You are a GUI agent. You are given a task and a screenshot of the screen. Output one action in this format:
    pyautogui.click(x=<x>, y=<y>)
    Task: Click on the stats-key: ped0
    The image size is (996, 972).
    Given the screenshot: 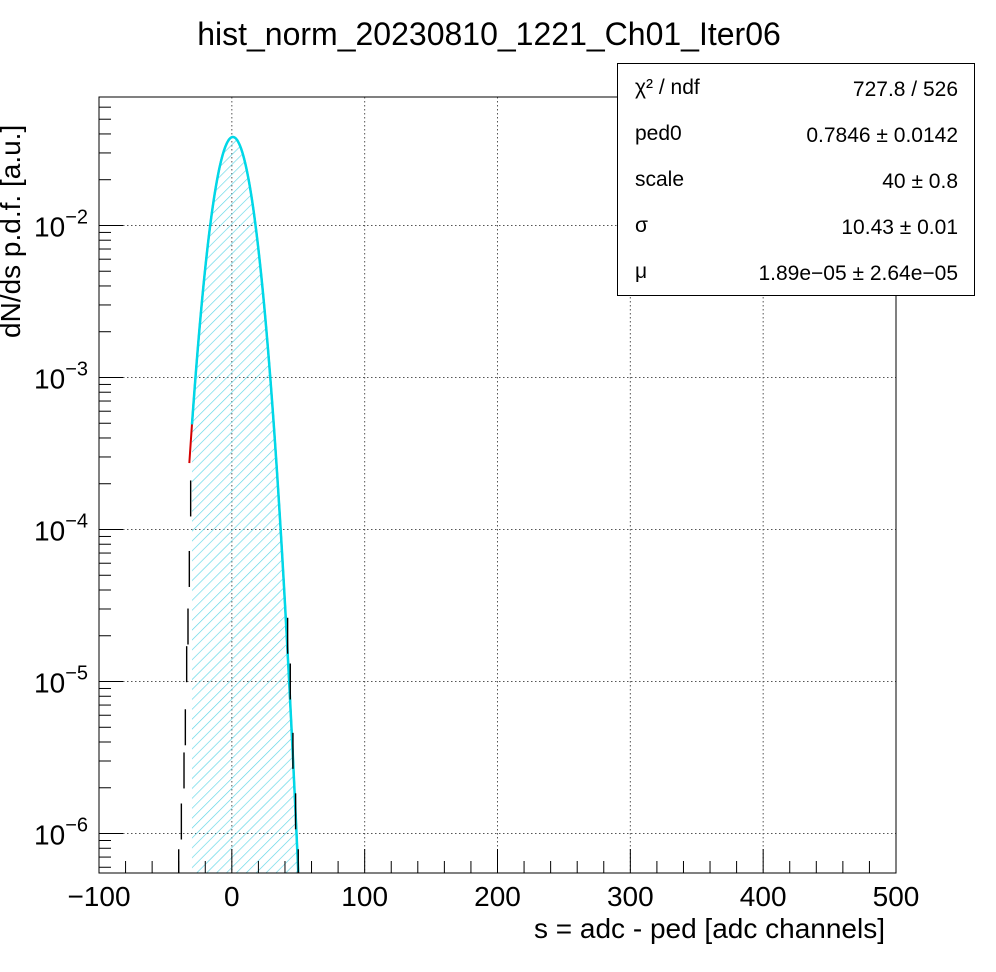 What is the action you would take?
    pyautogui.click(x=658, y=133)
    